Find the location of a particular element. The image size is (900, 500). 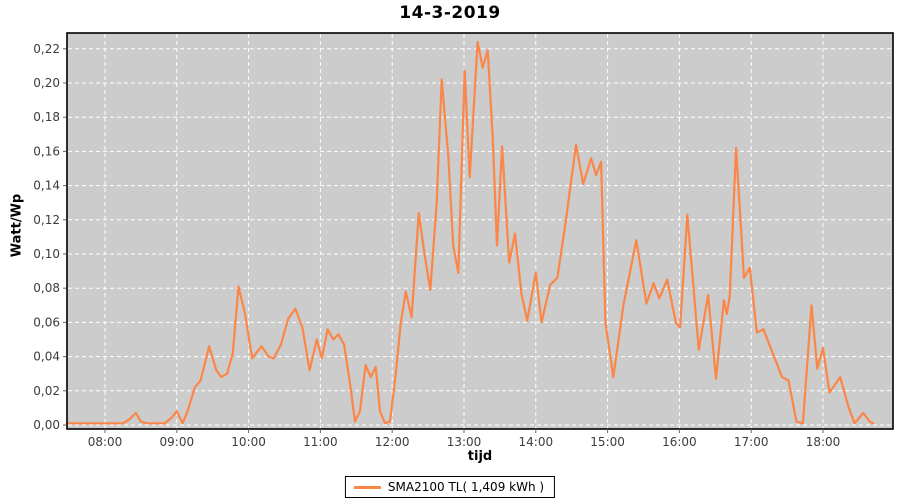

x-tick-label: 10:00 is located at coordinates (248, 442).